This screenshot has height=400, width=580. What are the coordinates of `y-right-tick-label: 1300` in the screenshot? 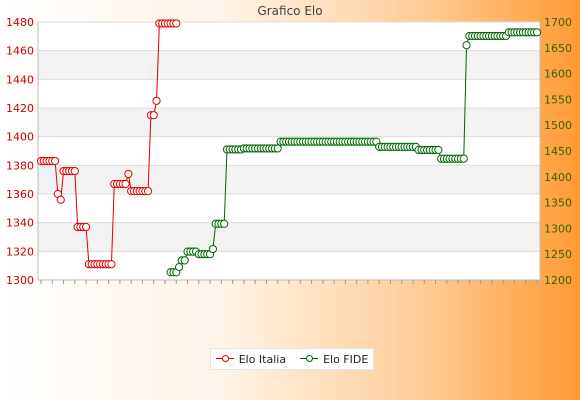 It's located at (558, 228).